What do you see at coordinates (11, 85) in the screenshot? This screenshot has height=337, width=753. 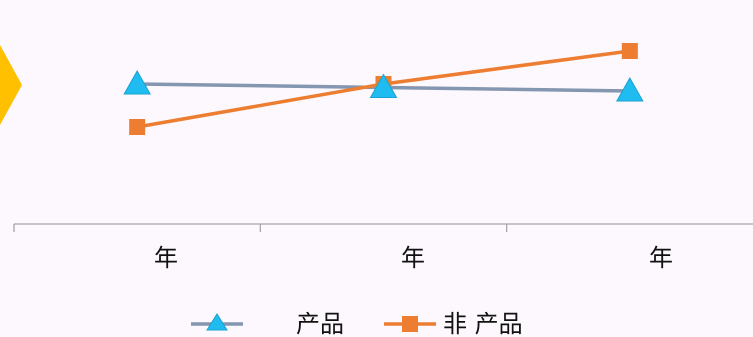 I see `chevron-arrow-icon` at bounding box center [11, 85].